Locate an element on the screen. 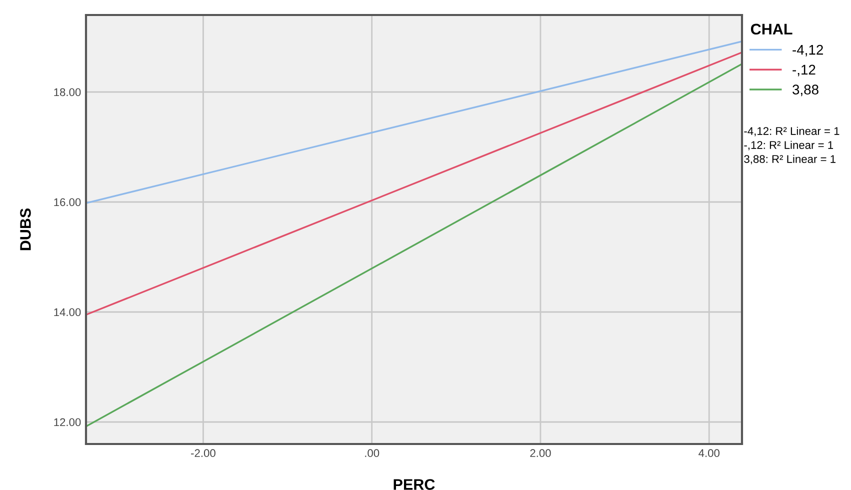 This screenshot has height=490, width=851. y-tick-label: 14.00 is located at coordinates (67, 312).